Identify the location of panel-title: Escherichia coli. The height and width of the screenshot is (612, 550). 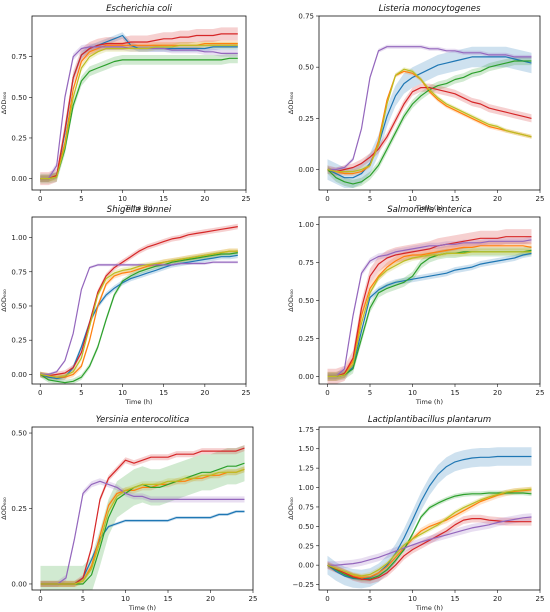
(139, 9).